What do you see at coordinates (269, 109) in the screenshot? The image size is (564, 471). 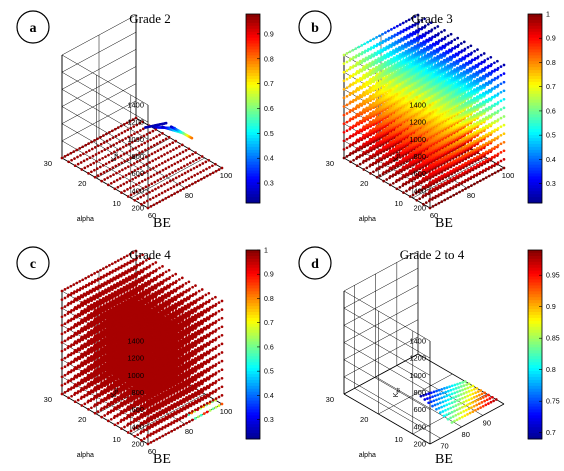 I see `colorbar-tick-label: 0.6` at bounding box center [269, 109].